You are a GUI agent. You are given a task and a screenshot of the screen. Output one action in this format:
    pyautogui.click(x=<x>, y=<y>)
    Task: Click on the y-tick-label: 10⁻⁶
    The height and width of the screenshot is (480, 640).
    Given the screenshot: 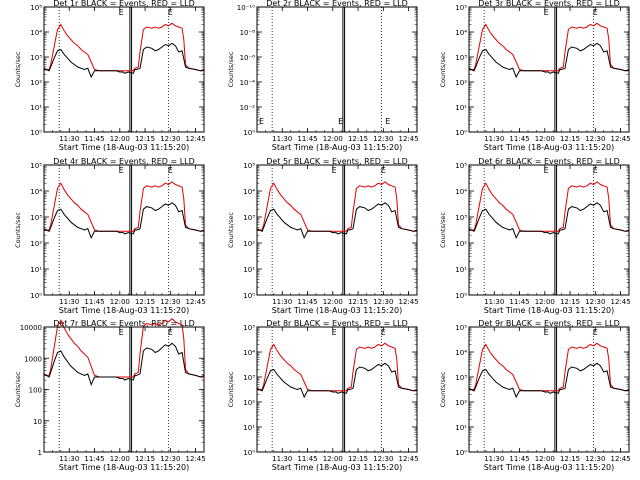 What is the action you would take?
    pyautogui.click(x=248, y=58)
    